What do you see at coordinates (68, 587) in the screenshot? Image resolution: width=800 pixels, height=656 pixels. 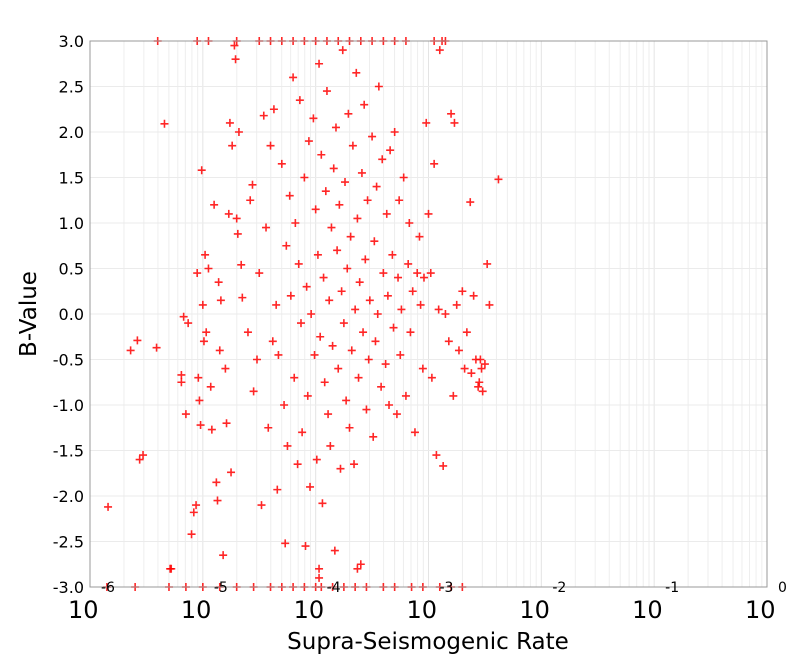 I see `y-tick-label: -3.0` at bounding box center [68, 587].